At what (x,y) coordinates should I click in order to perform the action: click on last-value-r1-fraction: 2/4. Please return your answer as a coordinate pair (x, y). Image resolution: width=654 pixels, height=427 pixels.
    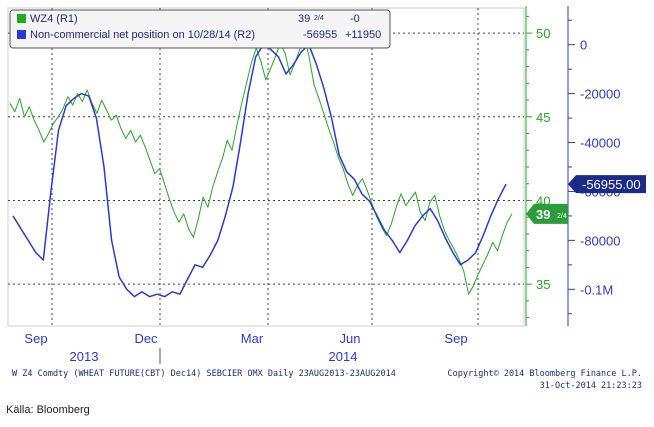
    Looking at the image, I should click on (562, 216).